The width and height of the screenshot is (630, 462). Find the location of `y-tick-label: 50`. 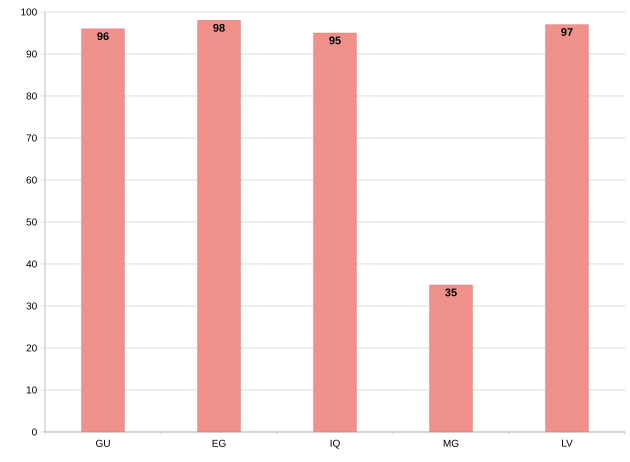

y-tick-label: 50 is located at coordinates (31, 222).